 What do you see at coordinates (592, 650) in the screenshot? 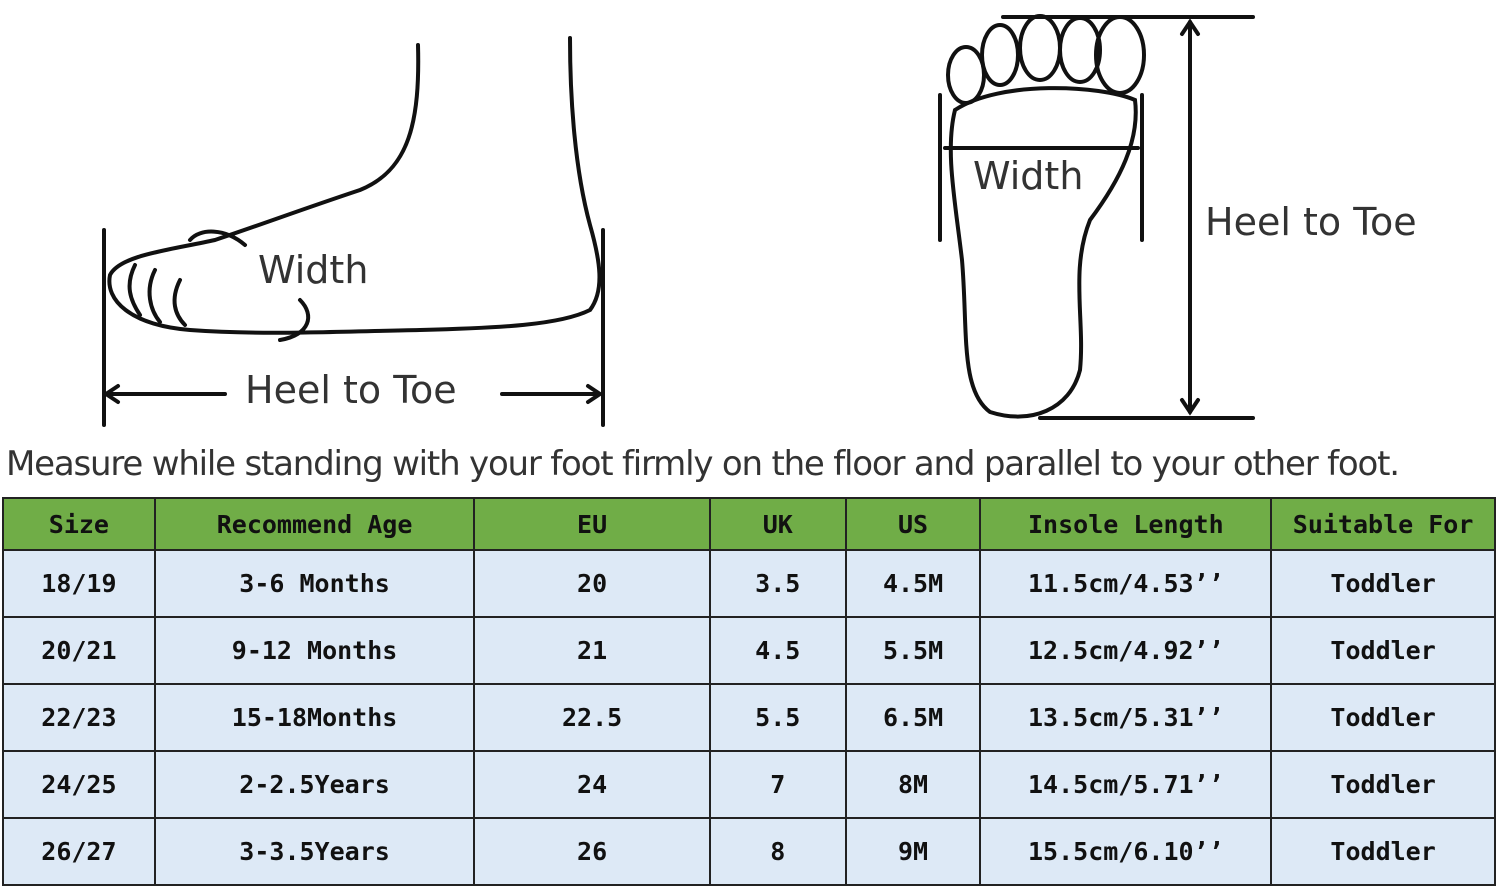
I see `table-cell: 21` at bounding box center [592, 650].